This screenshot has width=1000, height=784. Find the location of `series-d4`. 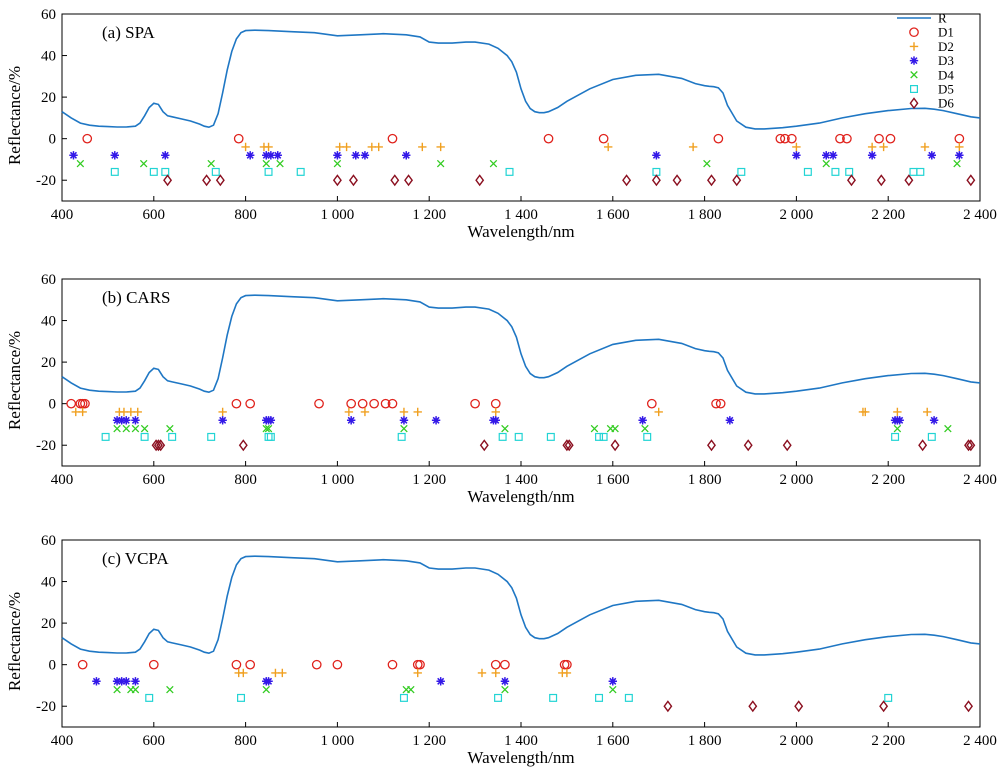

series-d4 is located at coordinates (518, 163).